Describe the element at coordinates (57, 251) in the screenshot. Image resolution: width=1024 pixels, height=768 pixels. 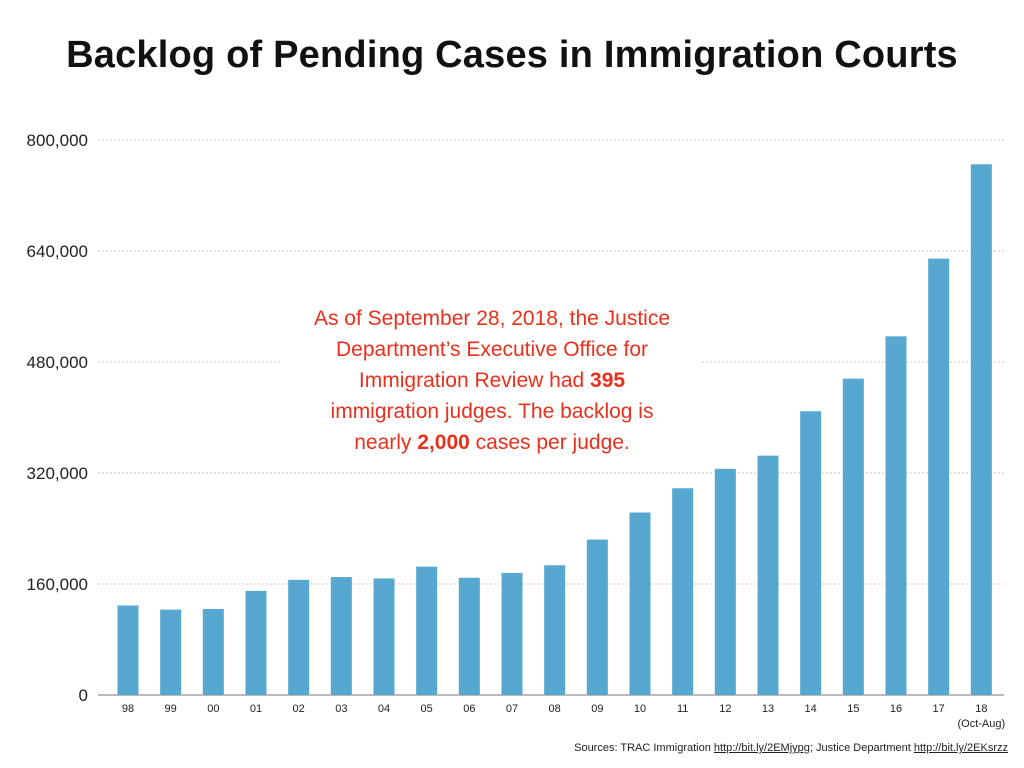
I see `y-tick-label: 640,000` at that location.